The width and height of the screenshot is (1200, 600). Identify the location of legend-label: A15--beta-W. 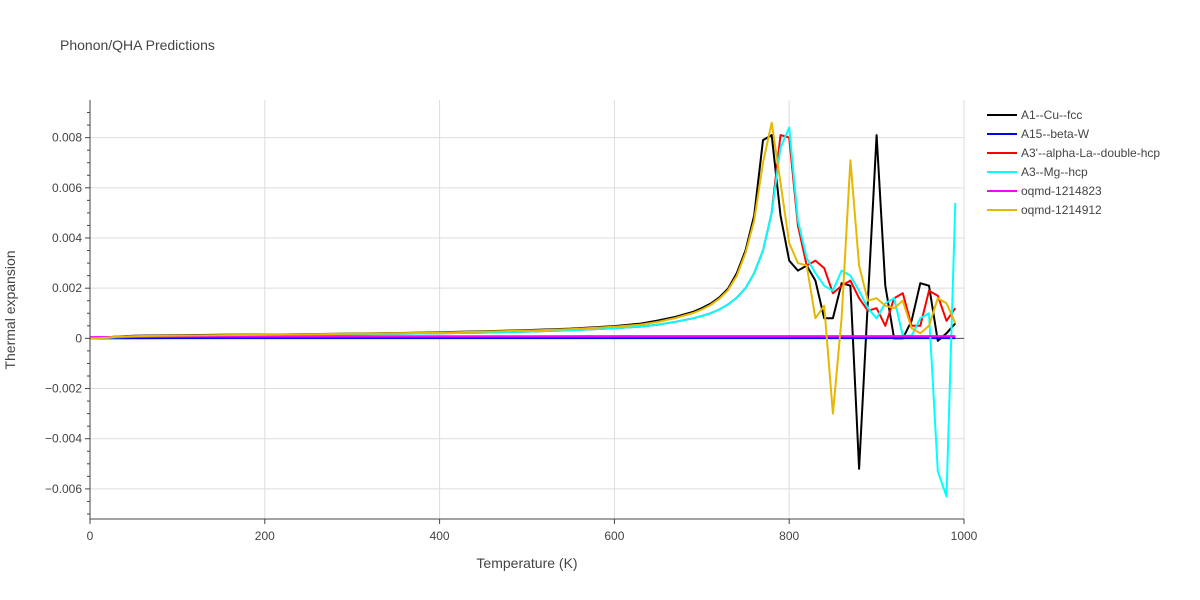
(1055, 134).